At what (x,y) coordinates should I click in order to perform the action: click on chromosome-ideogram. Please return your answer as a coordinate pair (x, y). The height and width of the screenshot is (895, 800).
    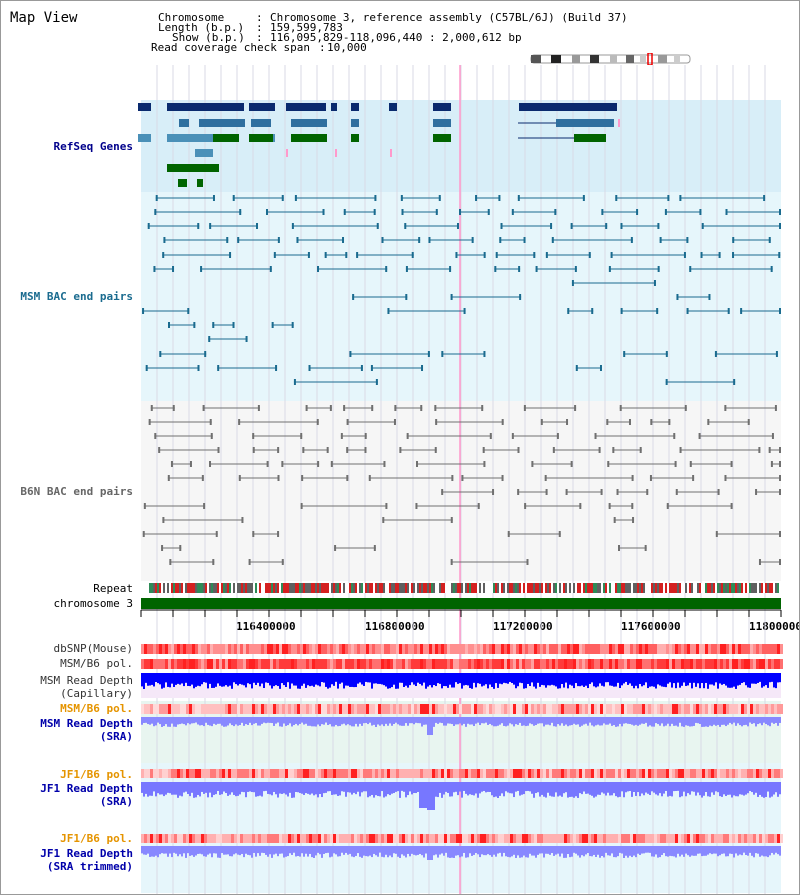
    Looking at the image, I should click on (611, 59).